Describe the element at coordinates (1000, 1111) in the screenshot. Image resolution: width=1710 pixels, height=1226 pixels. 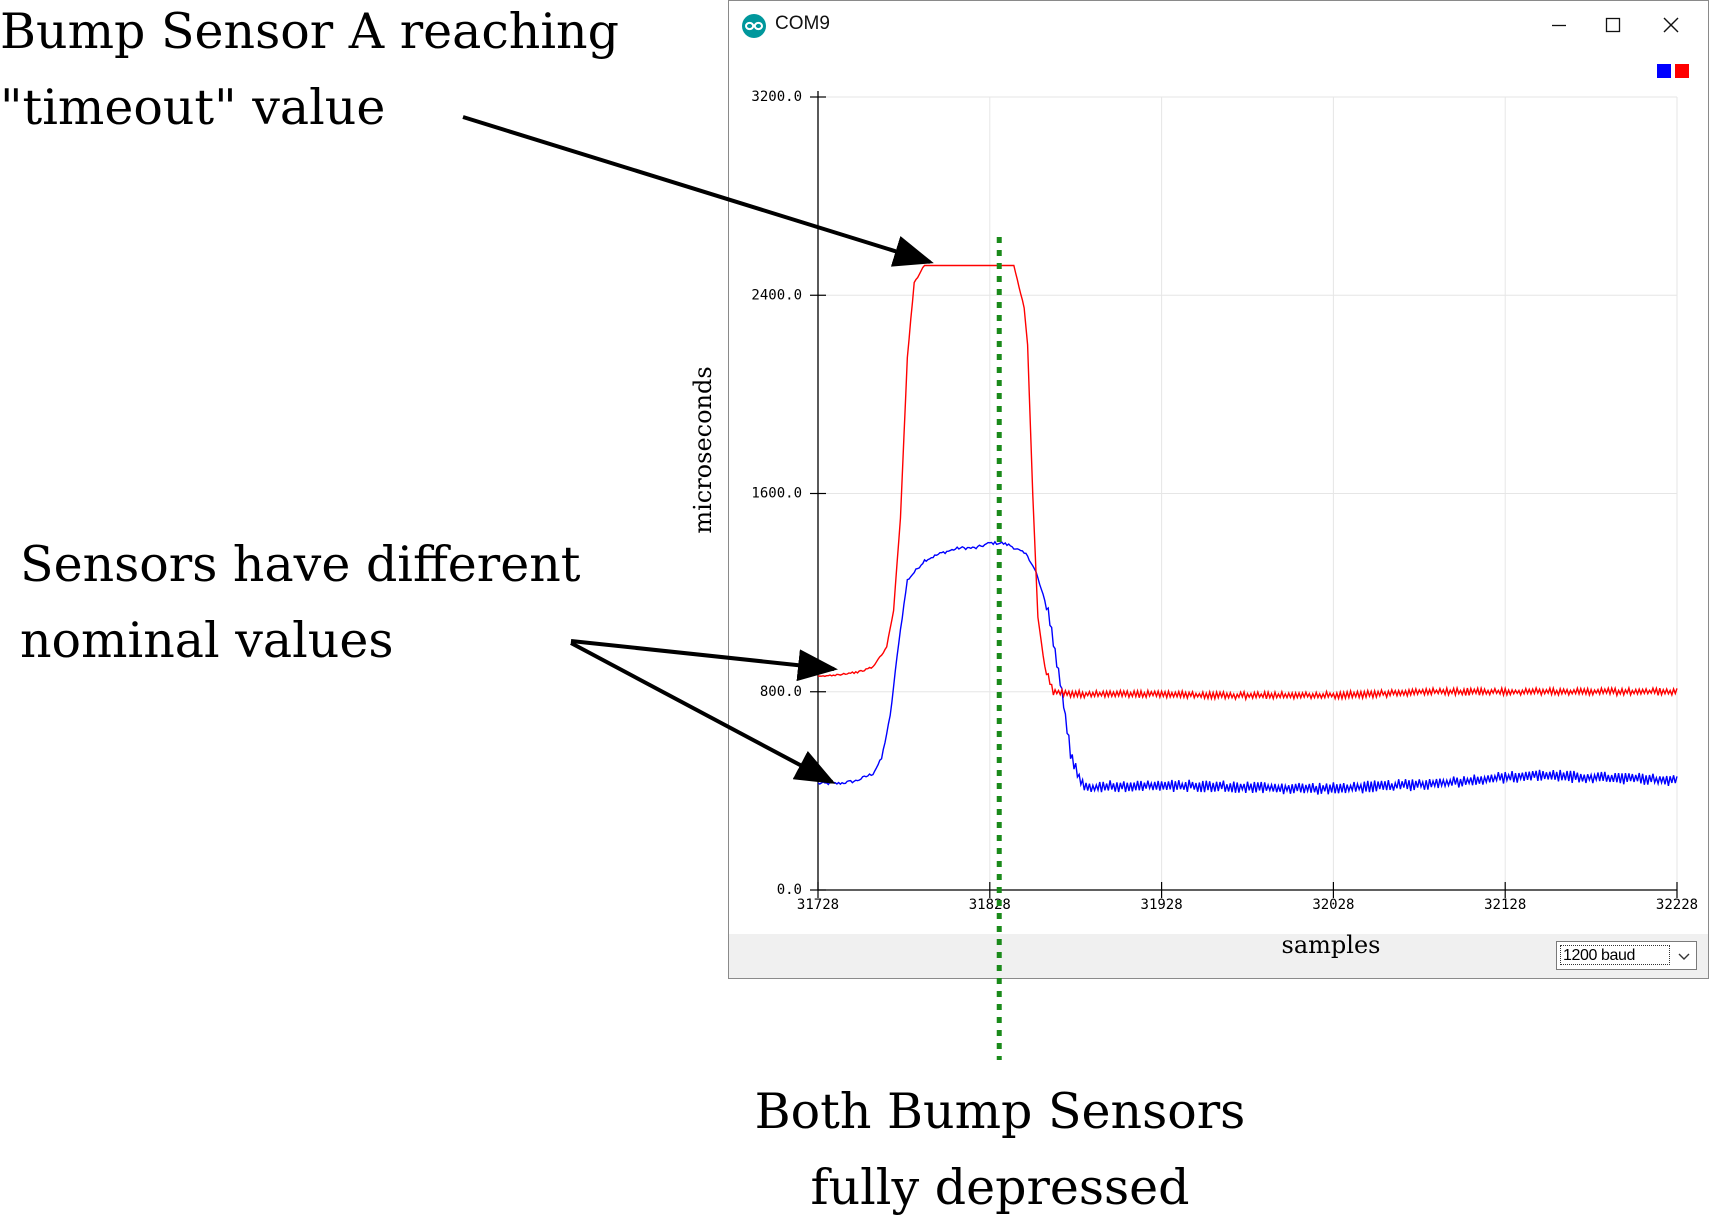
I see `annotation-depressed-line1: Both Bump Sensors` at that location.